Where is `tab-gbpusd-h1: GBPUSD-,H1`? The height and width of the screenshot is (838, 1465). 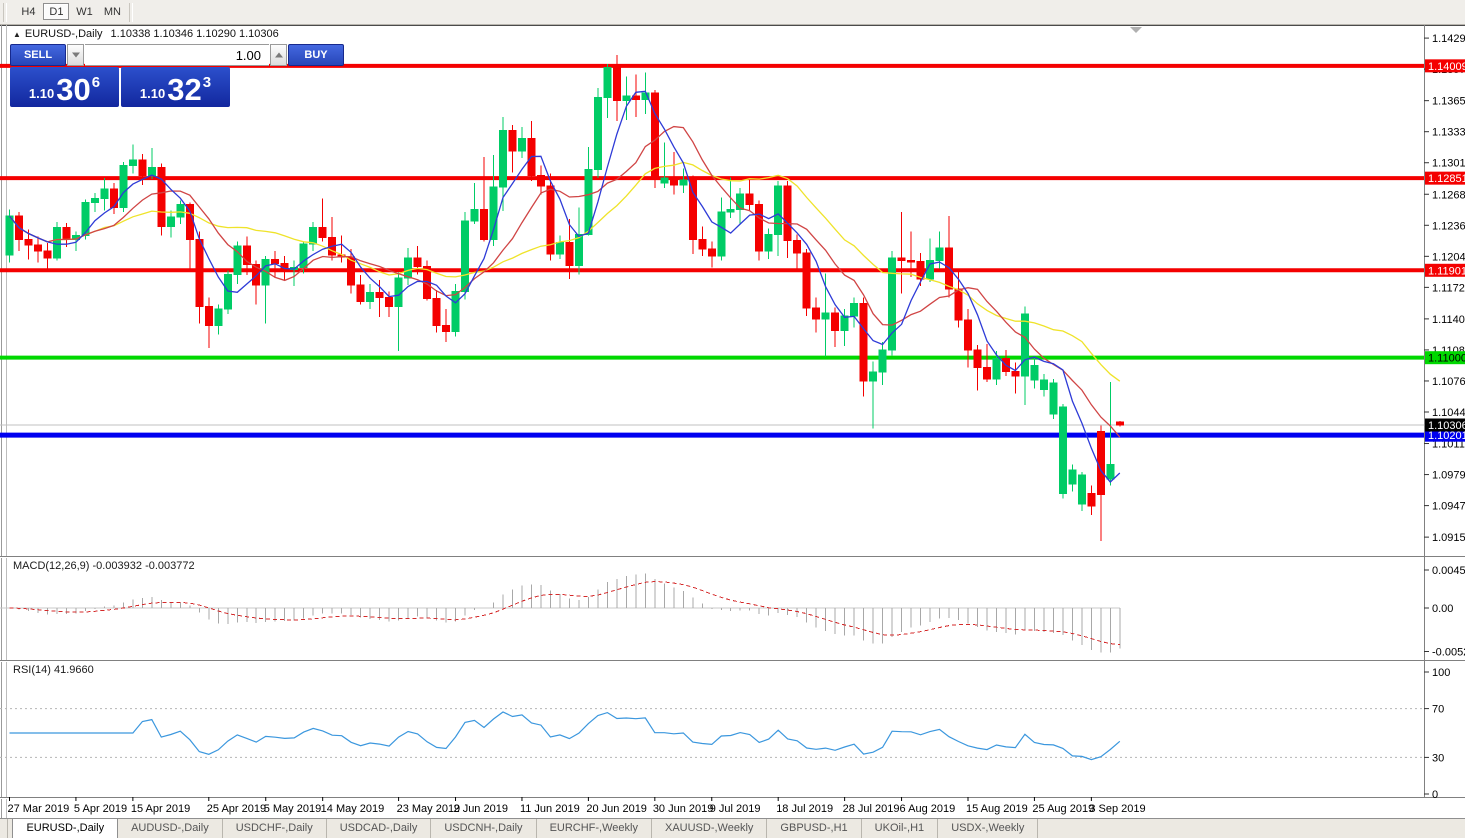
tab-gbpusd-h1: GBPUSD-,H1 is located at coordinates (814, 828).